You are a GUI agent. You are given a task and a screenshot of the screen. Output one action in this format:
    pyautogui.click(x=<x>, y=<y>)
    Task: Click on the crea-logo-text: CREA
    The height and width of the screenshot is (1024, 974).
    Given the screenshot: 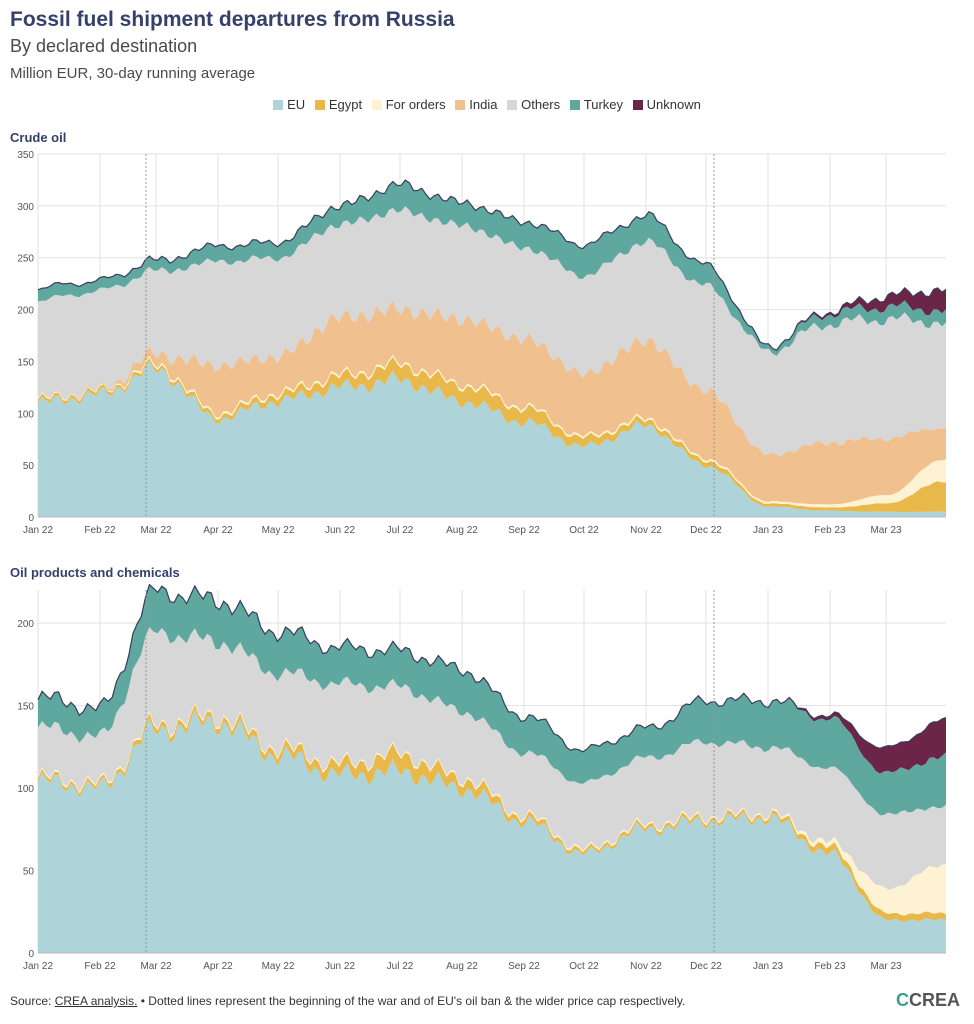 What is the action you would take?
    pyautogui.click(x=934, y=1000)
    